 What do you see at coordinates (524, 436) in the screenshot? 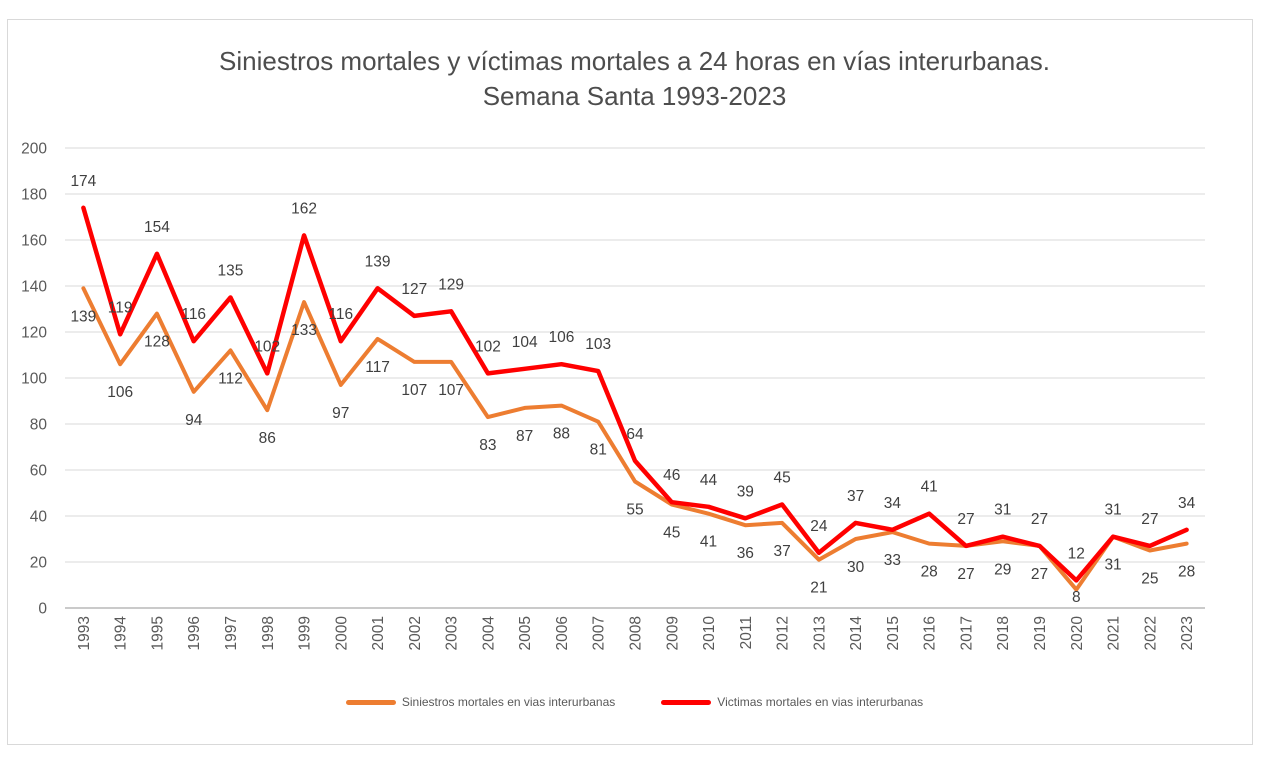
I see `data-label: 87` at bounding box center [524, 436].